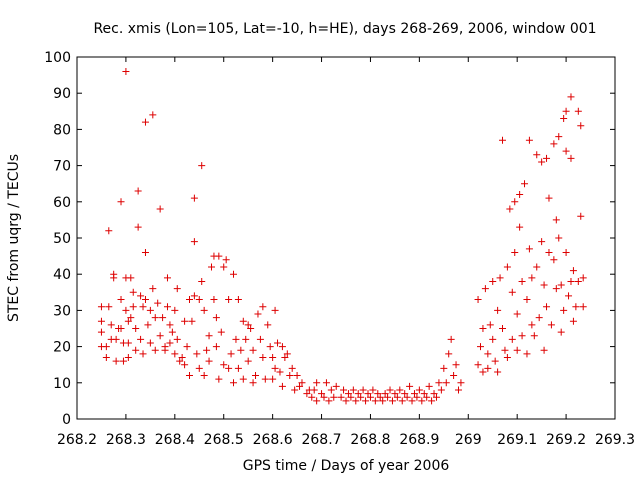 Image resolution: width=640 pixels, height=480 pixels. I want to click on y-tick-label: 80, so click(62, 130).